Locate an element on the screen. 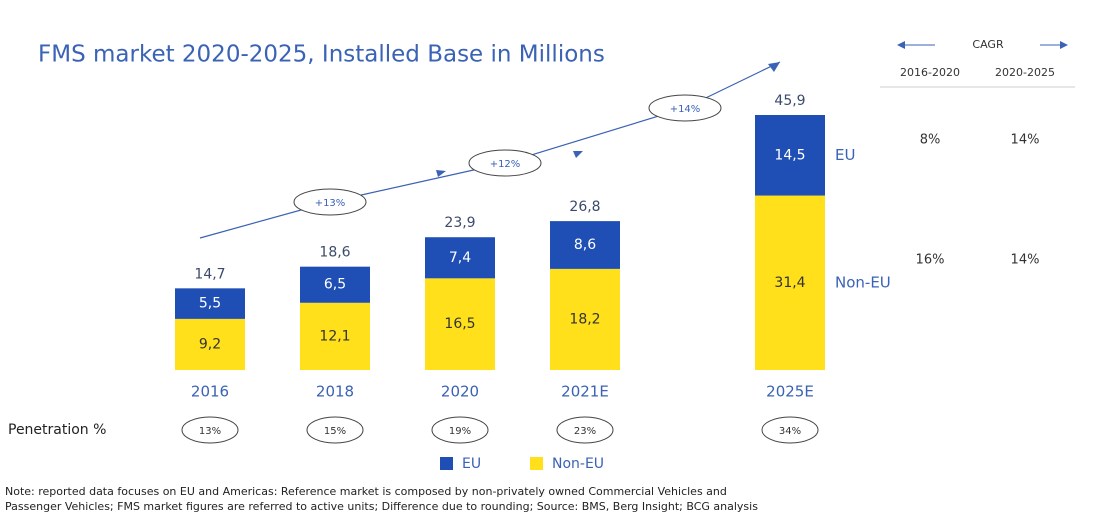  total-label: 26,8 is located at coordinates (584, 207).